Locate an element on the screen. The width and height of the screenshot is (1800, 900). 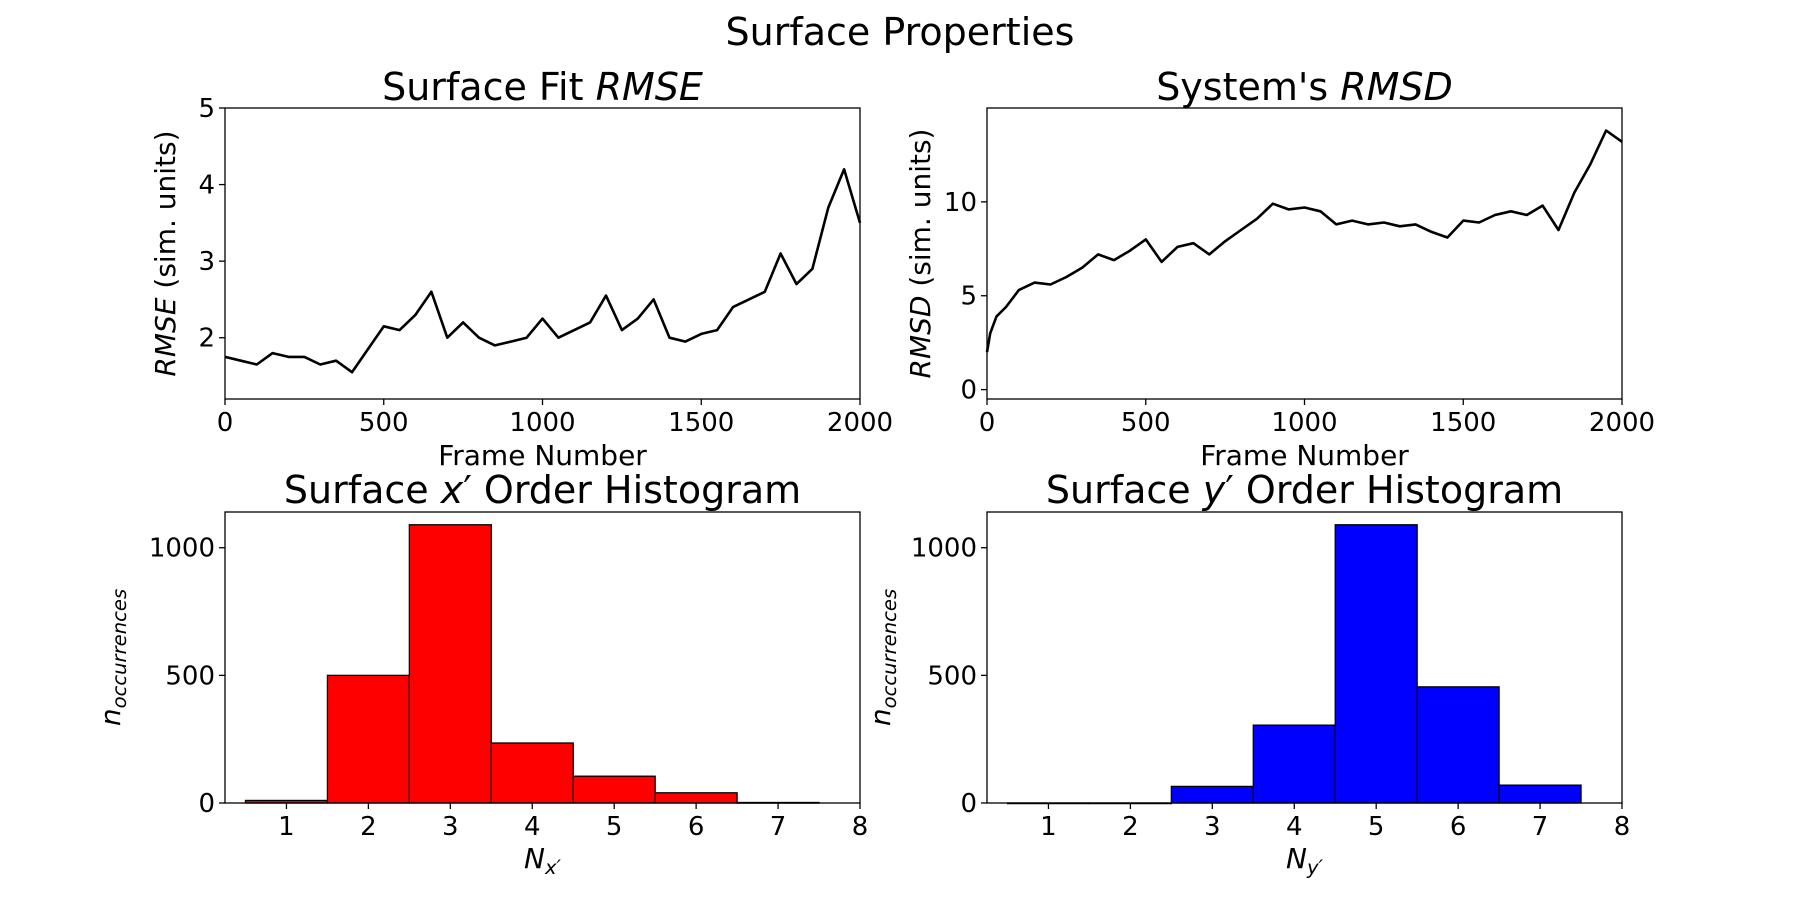
panel-title: Surface Fit RMSE is located at coordinates (542, 87).